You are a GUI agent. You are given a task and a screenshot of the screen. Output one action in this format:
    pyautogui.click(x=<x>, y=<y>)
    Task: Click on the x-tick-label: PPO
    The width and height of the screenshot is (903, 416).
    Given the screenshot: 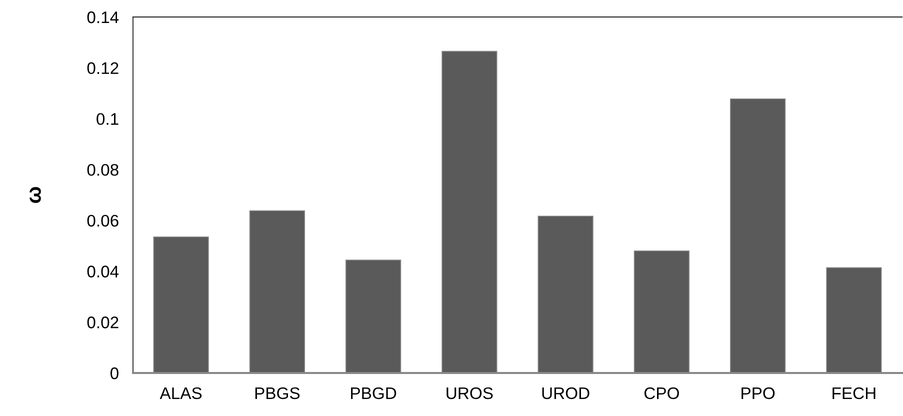 What is the action you would take?
    pyautogui.click(x=758, y=393)
    